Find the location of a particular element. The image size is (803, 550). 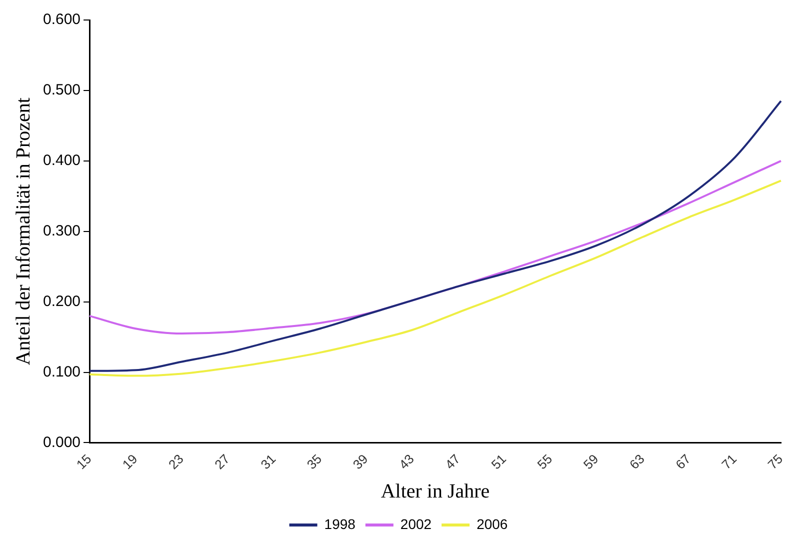

x-tick-label: 35 is located at coordinates (314, 461).